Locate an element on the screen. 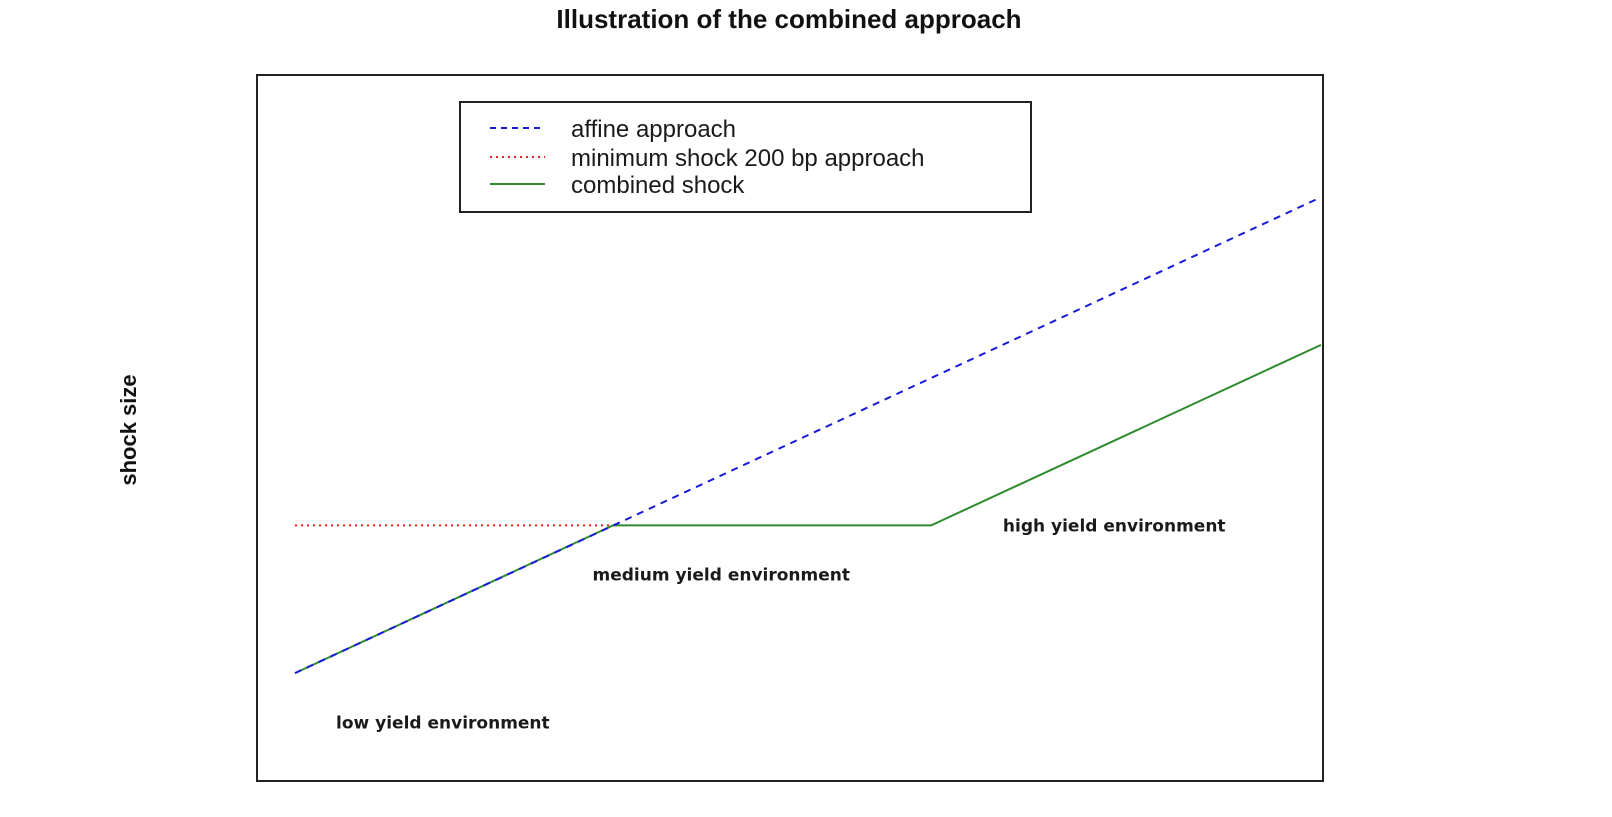 This screenshot has height=817, width=1612. legend-label-minimum-shock: minimum shock 200 bp approach is located at coordinates (748, 158).